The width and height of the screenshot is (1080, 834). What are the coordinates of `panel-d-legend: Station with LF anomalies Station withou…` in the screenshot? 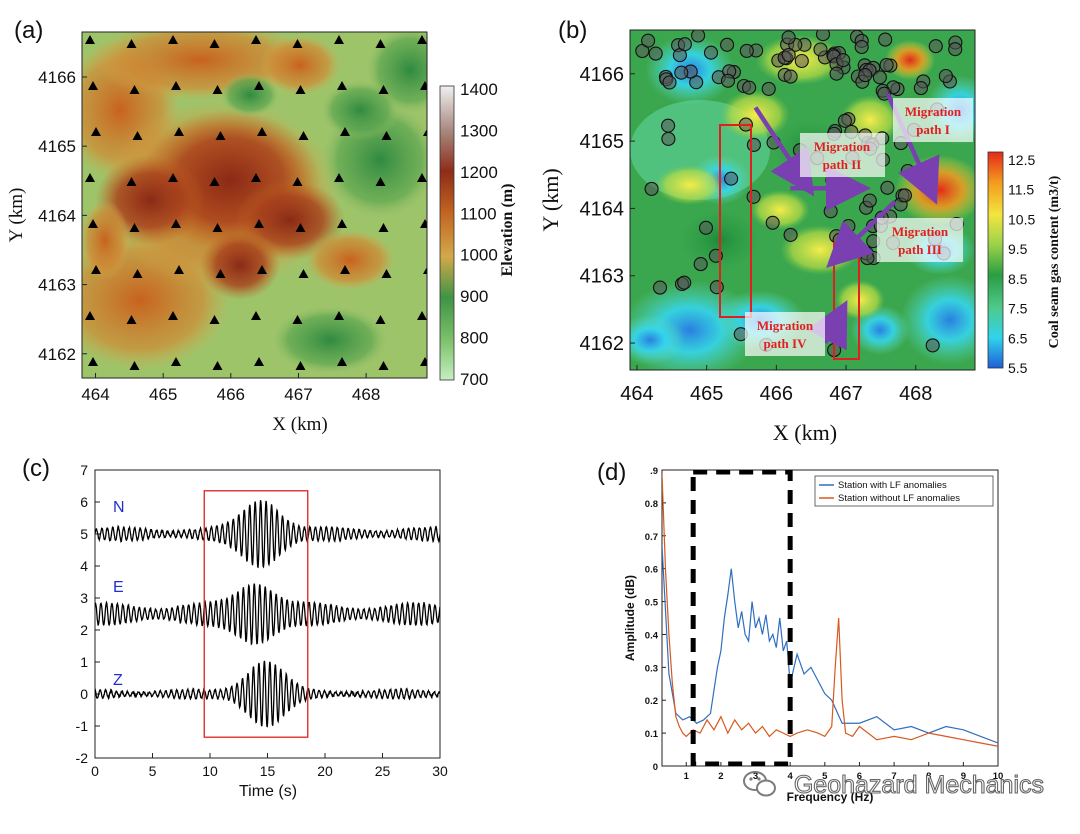 It's located at (904, 491).